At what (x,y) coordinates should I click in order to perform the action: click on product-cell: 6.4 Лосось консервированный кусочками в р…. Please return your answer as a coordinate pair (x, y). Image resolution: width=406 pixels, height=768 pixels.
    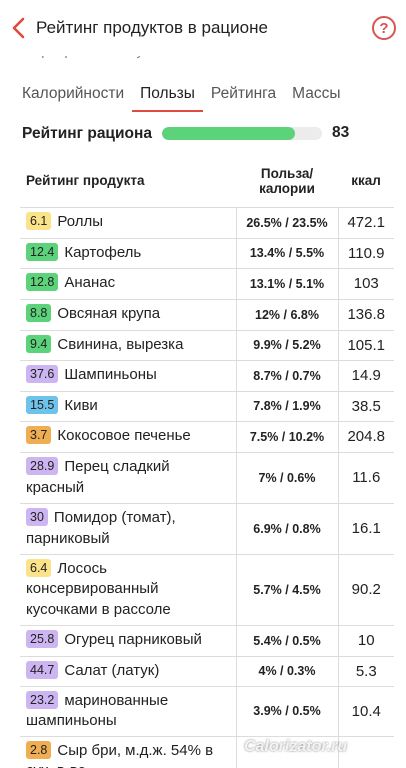
    Looking at the image, I should click on (128, 589).